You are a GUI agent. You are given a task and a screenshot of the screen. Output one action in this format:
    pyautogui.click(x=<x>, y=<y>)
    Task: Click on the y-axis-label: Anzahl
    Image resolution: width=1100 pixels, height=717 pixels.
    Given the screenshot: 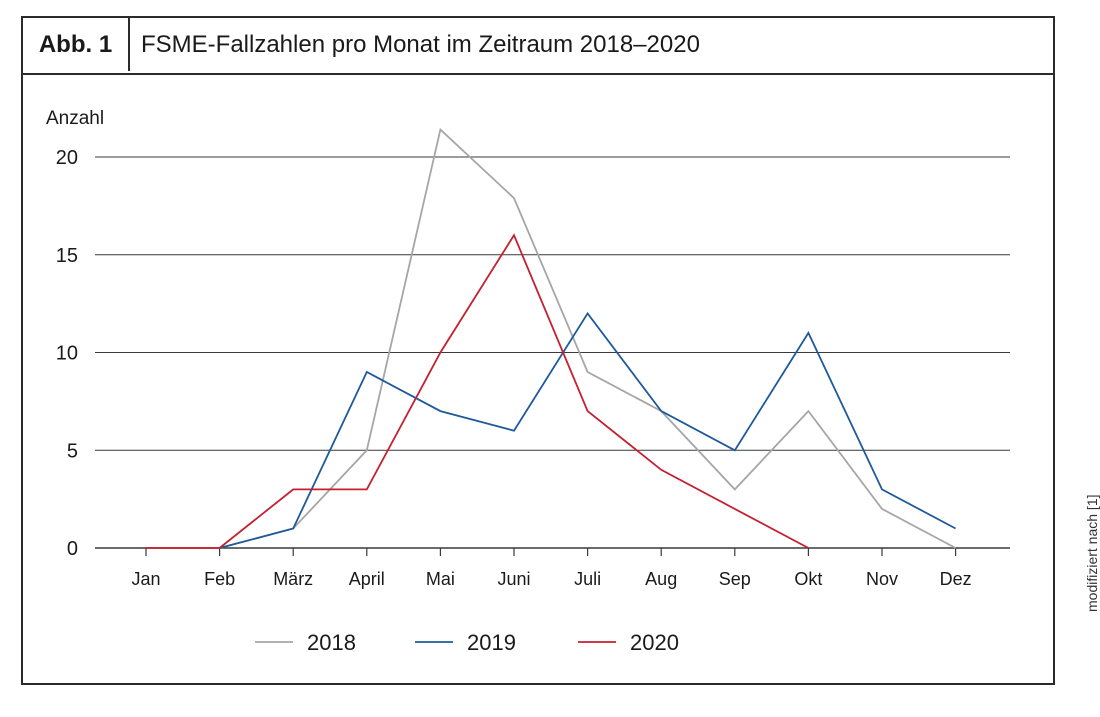 What is the action you would take?
    pyautogui.click(x=75, y=118)
    